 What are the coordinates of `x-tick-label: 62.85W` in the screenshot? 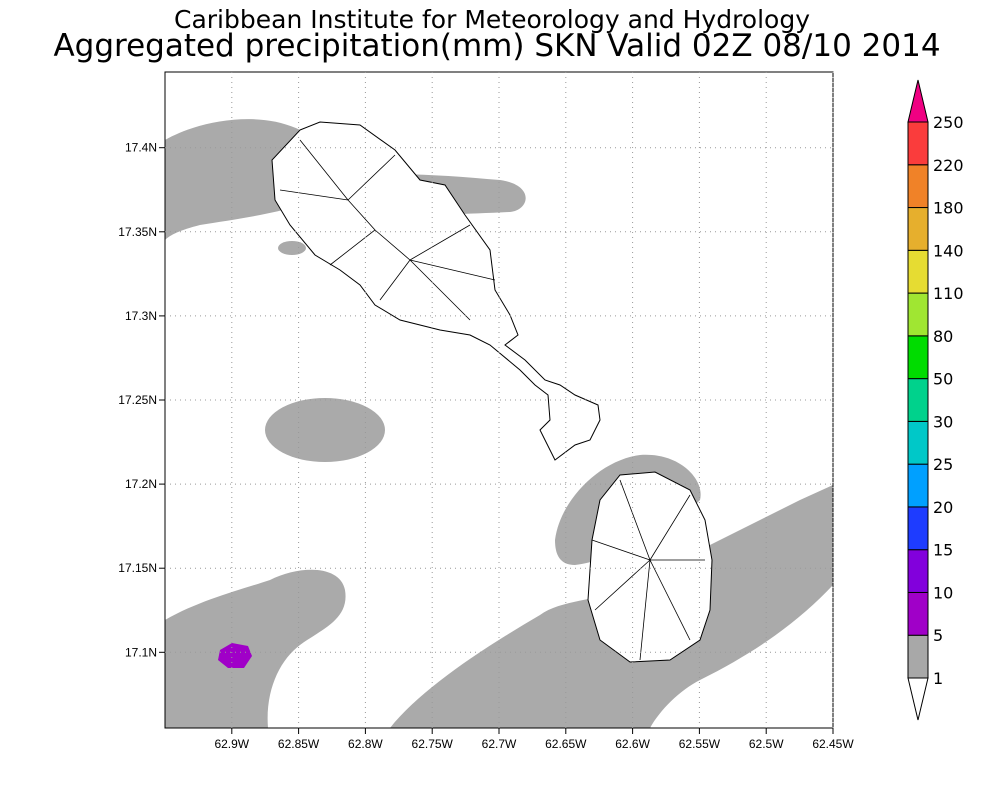 It's located at (299, 744).